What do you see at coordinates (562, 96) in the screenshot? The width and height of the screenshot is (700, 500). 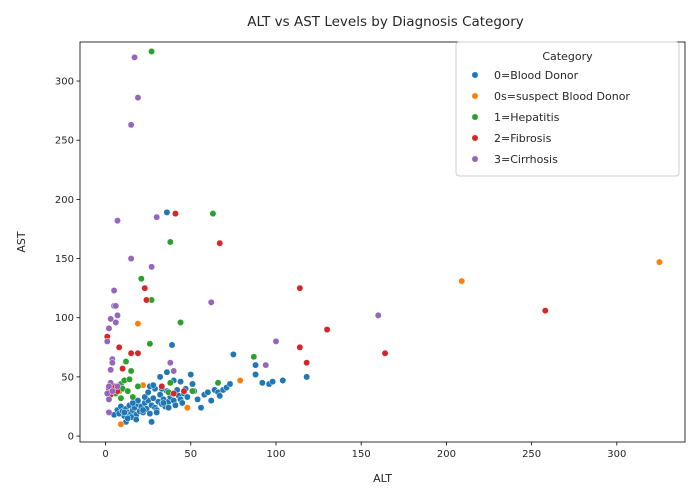 I see `legend-label: 0s=suspect Blood Donor` at bounding box center [562, 96].